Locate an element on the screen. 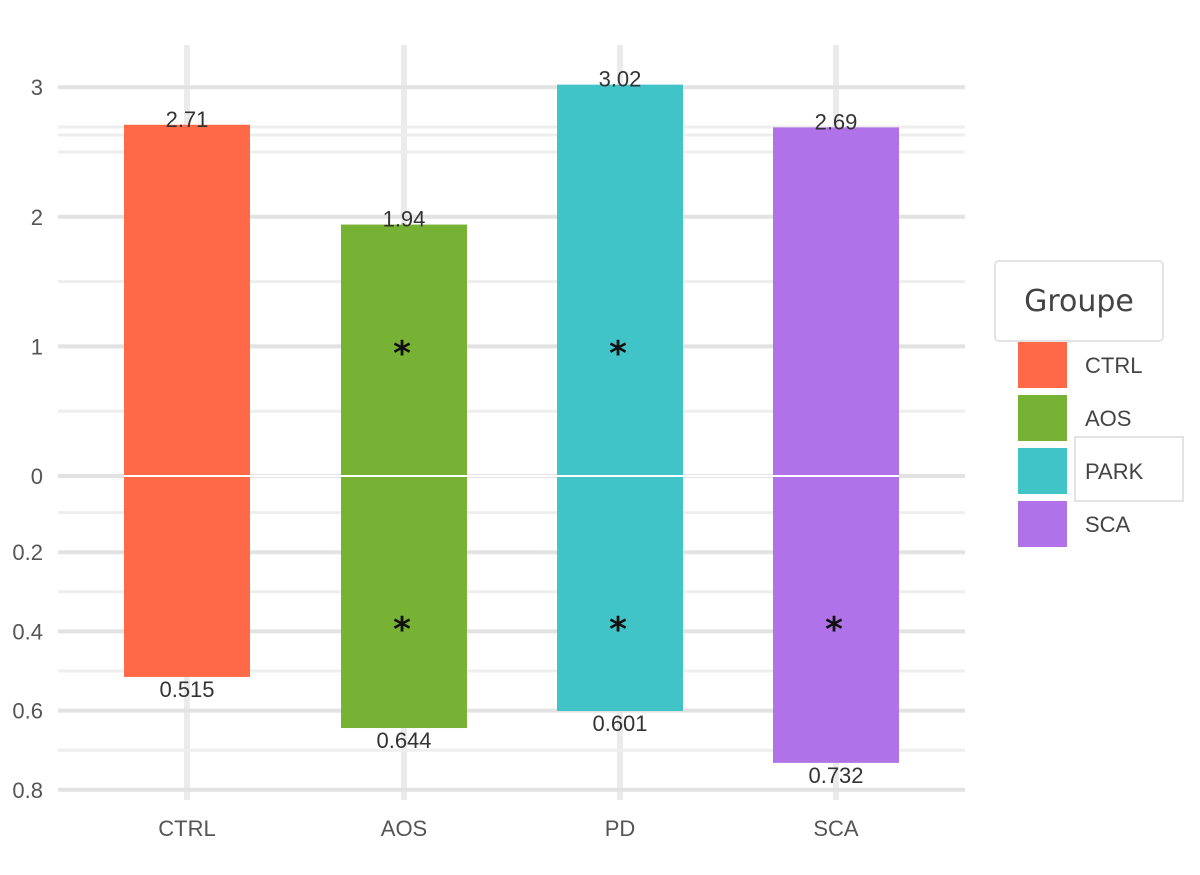  significance-markers: * * * * * is located at coordinates (618, 492).